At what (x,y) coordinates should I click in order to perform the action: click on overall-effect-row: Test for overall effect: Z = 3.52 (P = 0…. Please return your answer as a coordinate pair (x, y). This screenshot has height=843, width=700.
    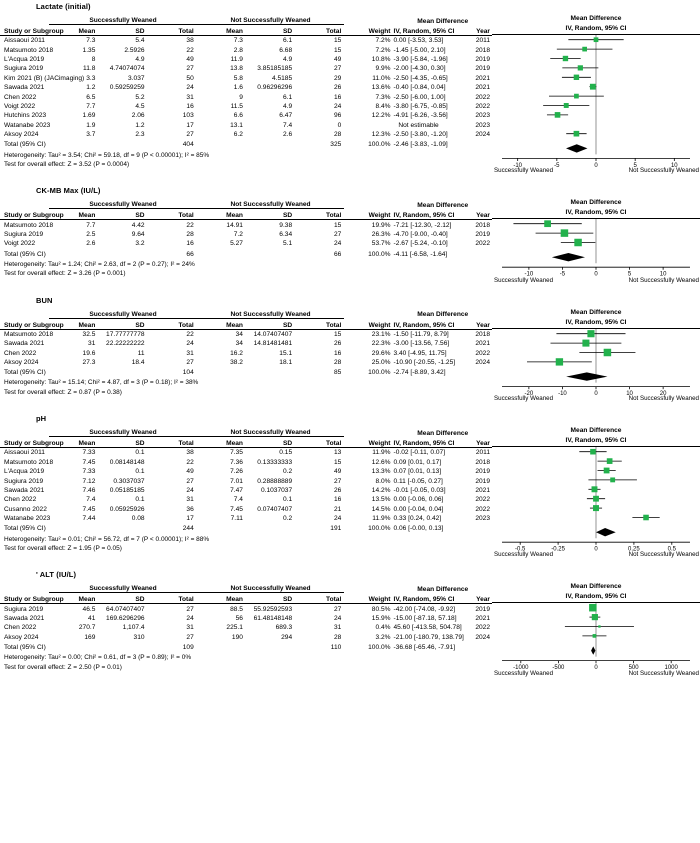
    Looking at the image, I should click on (246, 165).